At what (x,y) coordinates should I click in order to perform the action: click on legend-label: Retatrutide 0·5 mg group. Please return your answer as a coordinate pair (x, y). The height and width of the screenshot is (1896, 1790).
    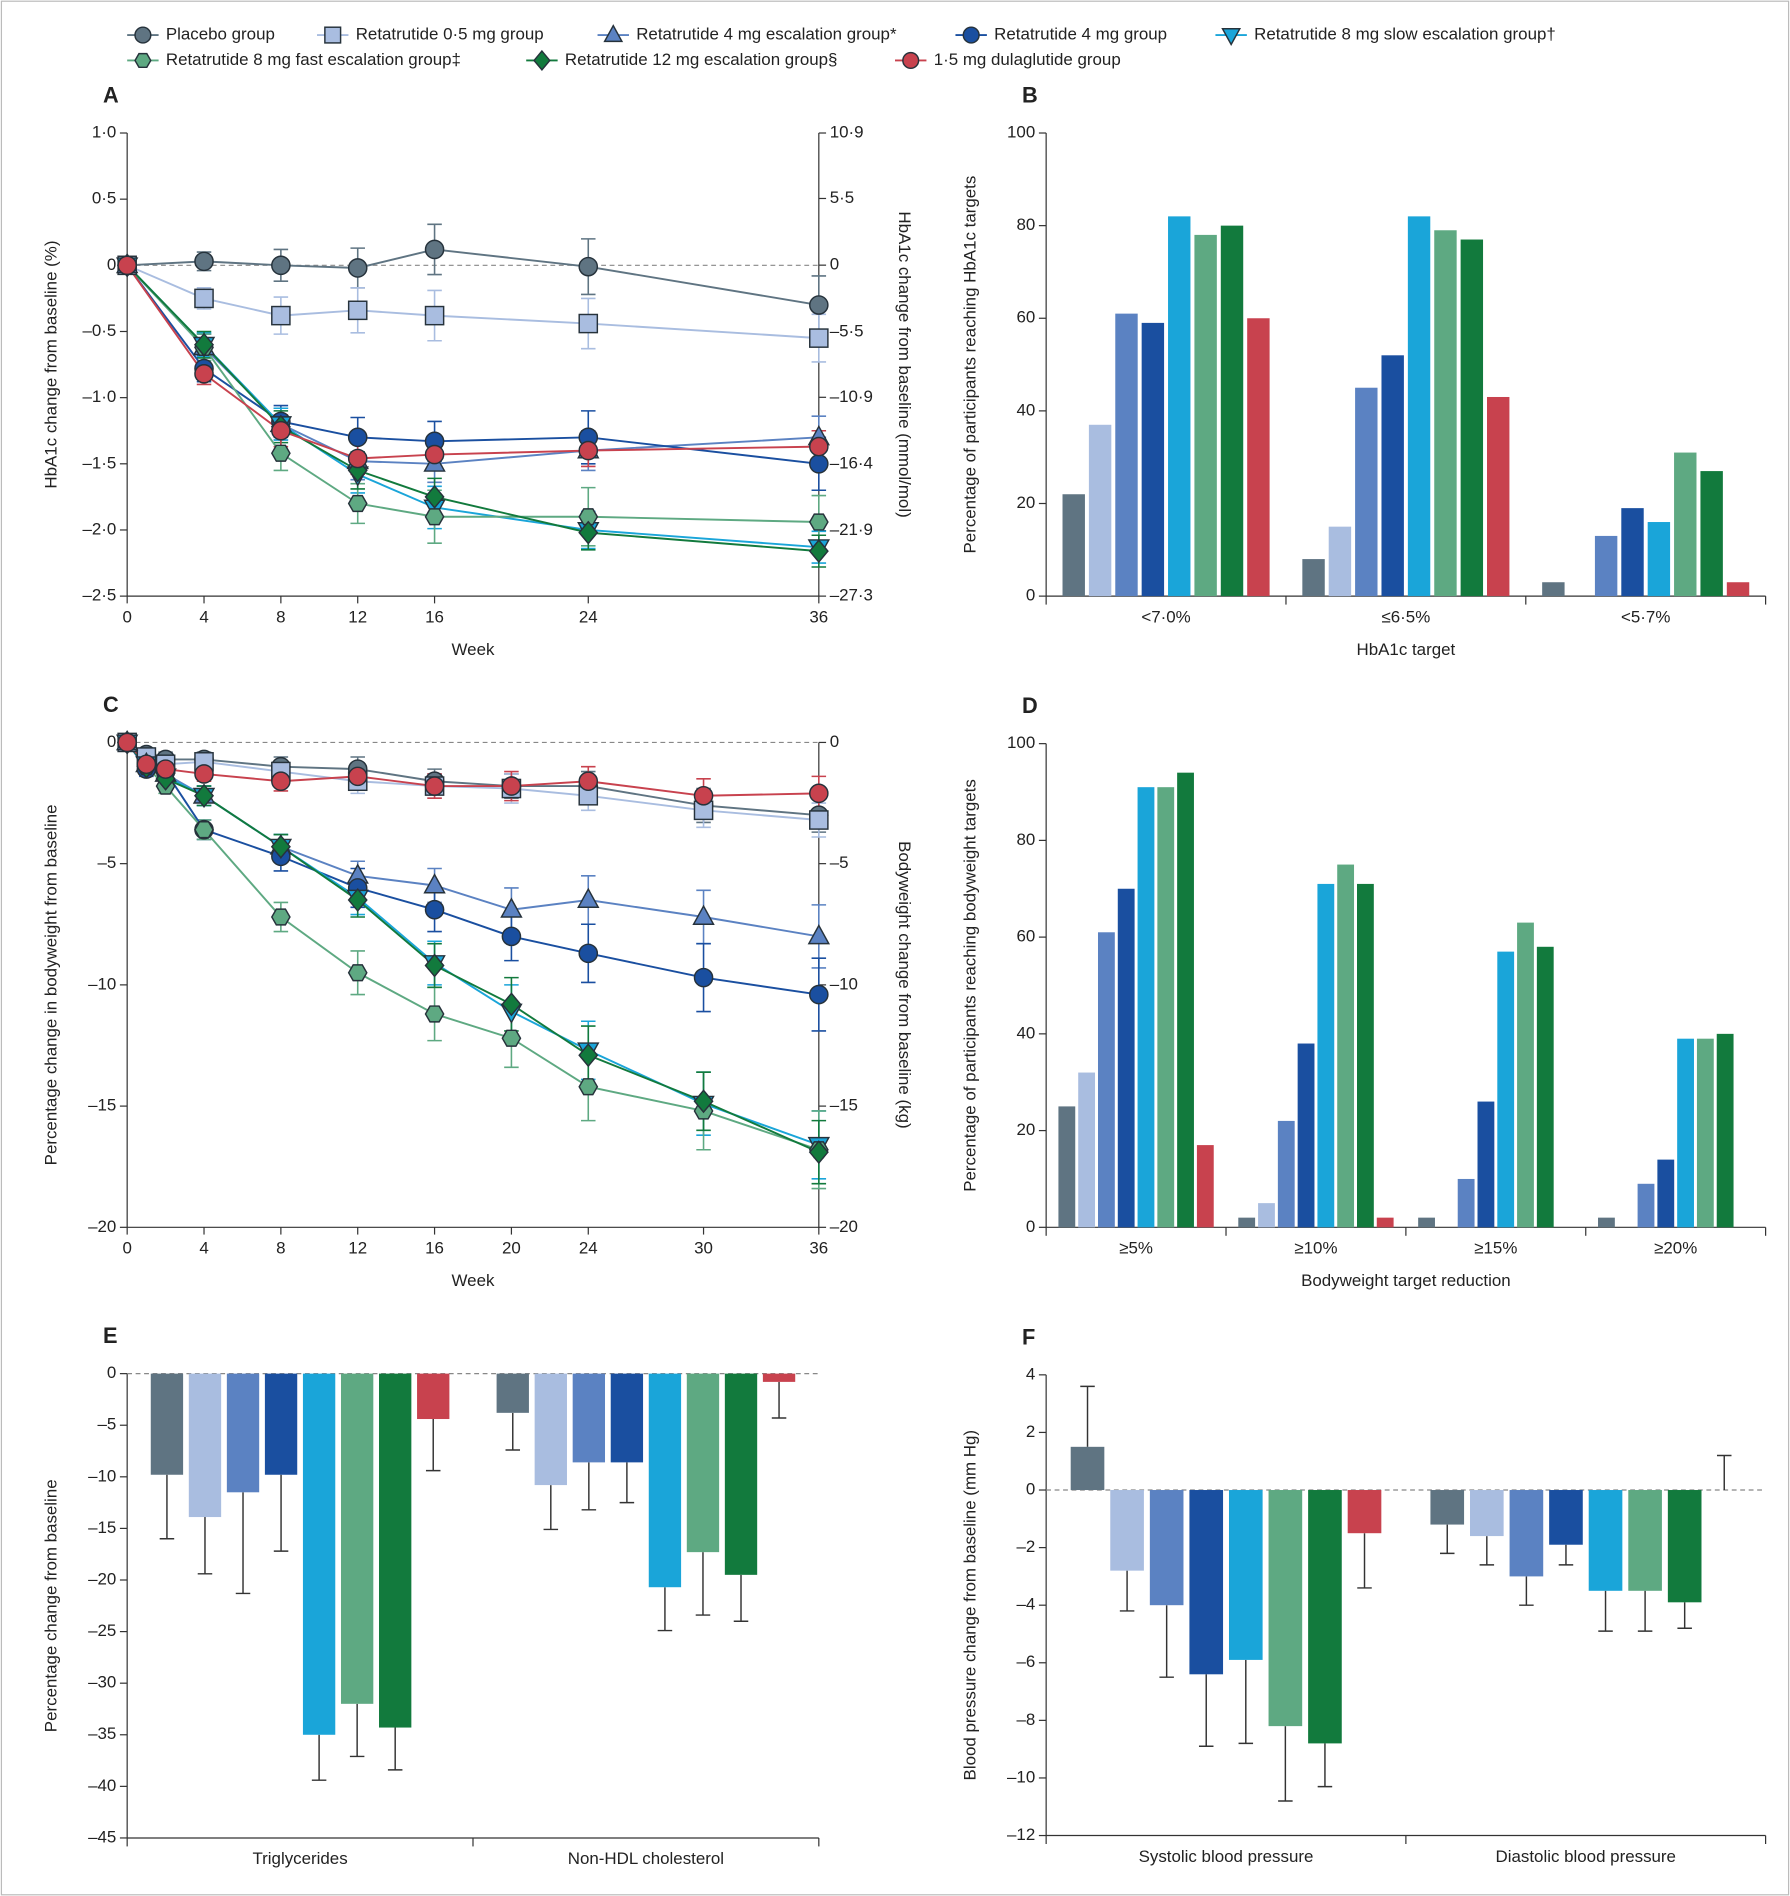
    Looking at the image, I should click on (450, 34).